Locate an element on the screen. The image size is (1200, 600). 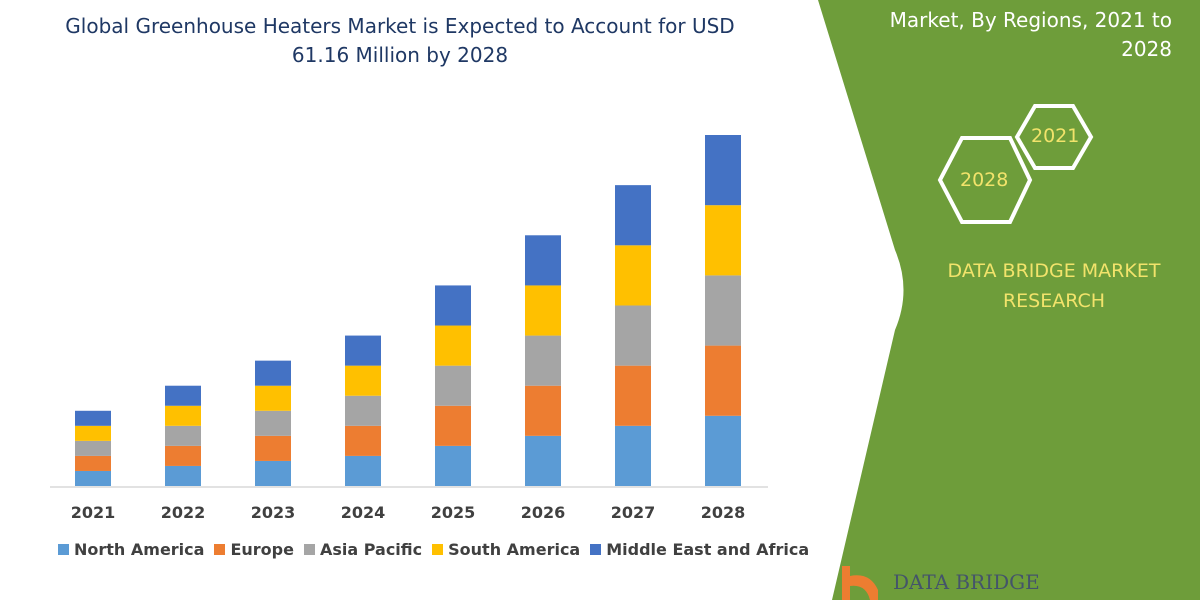
legend-label: Europe is located at coordinates (262, 549).